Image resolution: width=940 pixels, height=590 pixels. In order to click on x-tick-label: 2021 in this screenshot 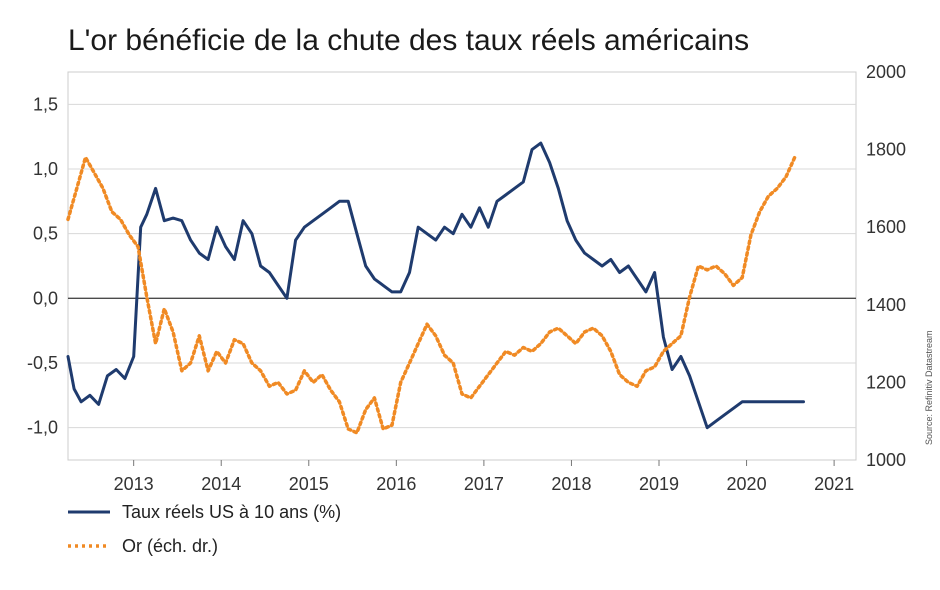, I will do `click(834, 484)`.